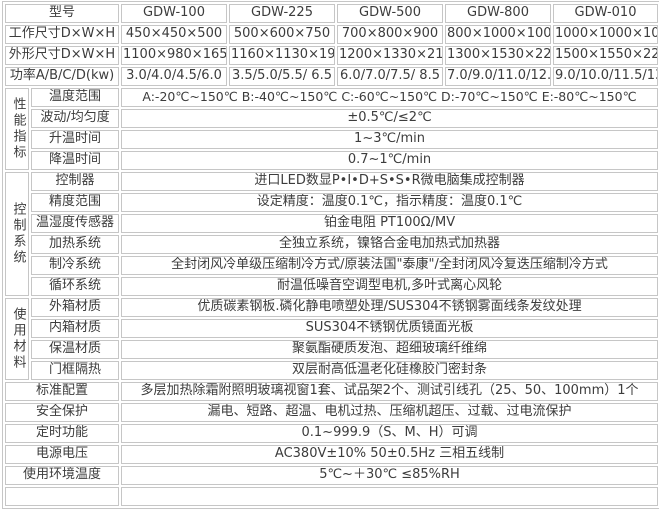  I want to click on row-label: 工作尺寸D×W×H, so click(62, 34).